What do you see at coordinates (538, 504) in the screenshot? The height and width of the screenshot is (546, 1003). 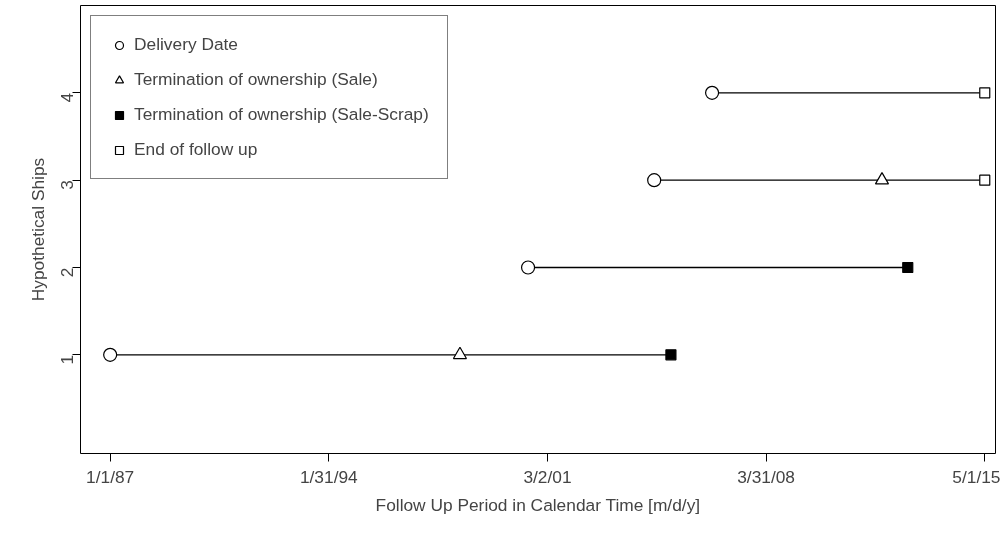 I see `x-axis-title: Follow Up Period in Calendar Time [m/d/y]` at bounding box center [538, 504].